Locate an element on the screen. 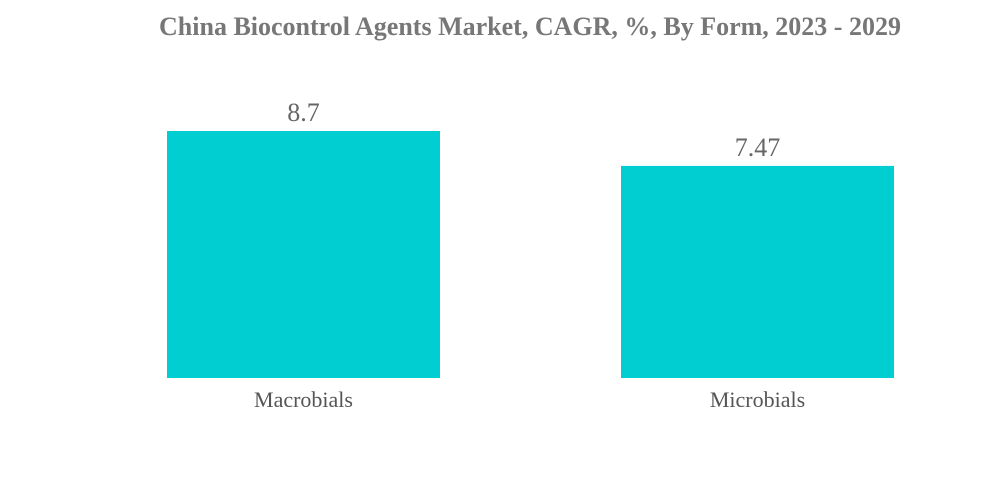 The height and width of the screenshot is (483, 1000). bar-microbials is located at coordinates (757, 271).